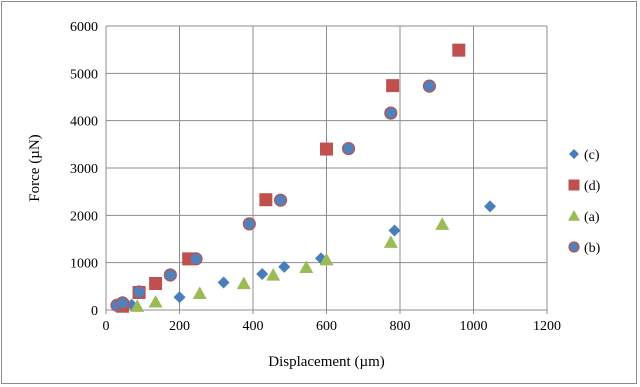 This screenshot has width=640, height=387. I want to click on x-tick-label: 200, so click(179, 326).